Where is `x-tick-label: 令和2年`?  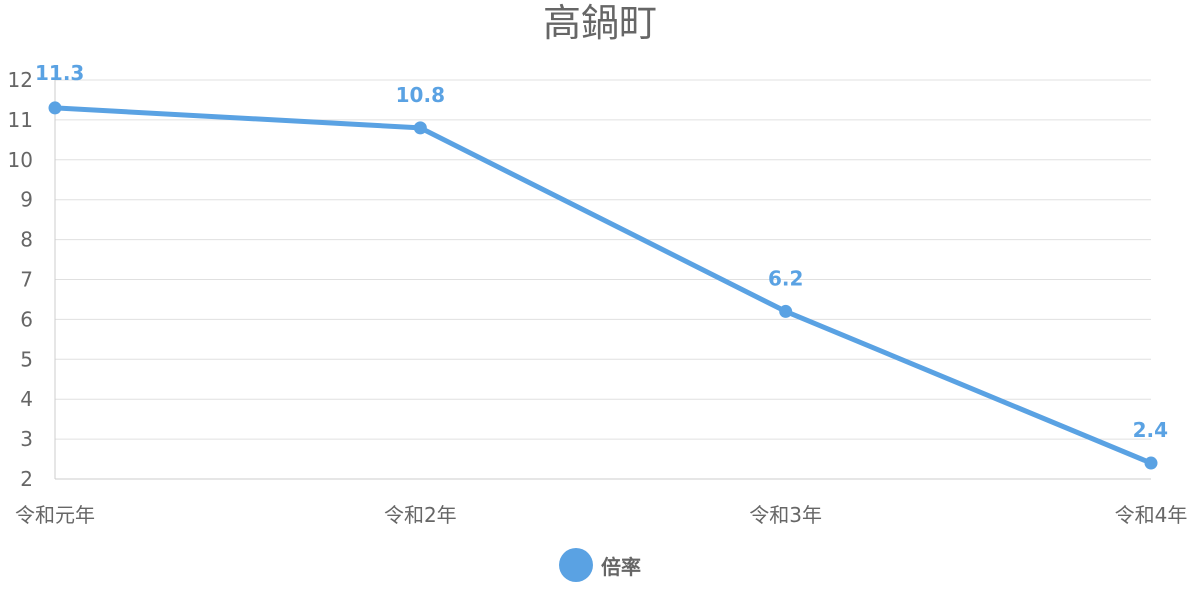
x-tick-label: 令和2年 is located at coordinates (420, 515).